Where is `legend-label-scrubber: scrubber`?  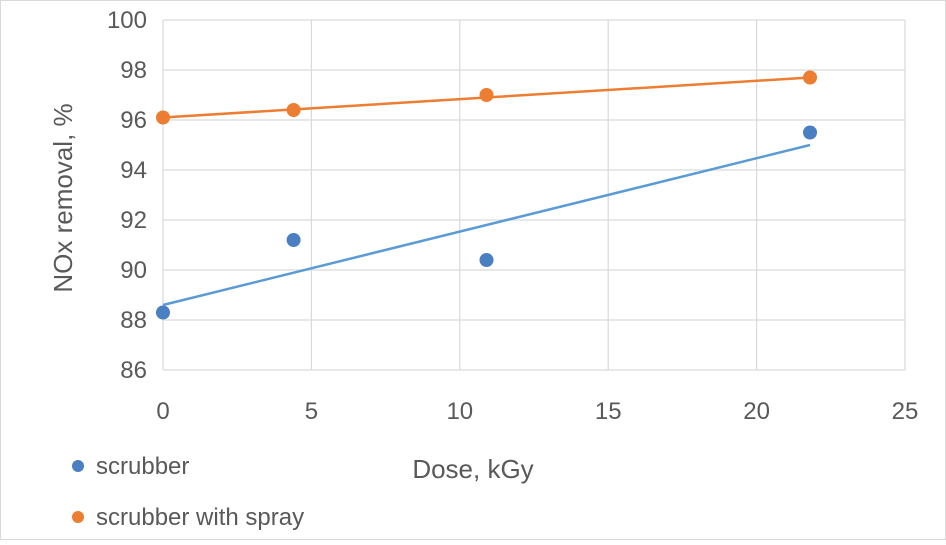 legend-label-scrubber: scrubber is located at coordinates (142, 466).